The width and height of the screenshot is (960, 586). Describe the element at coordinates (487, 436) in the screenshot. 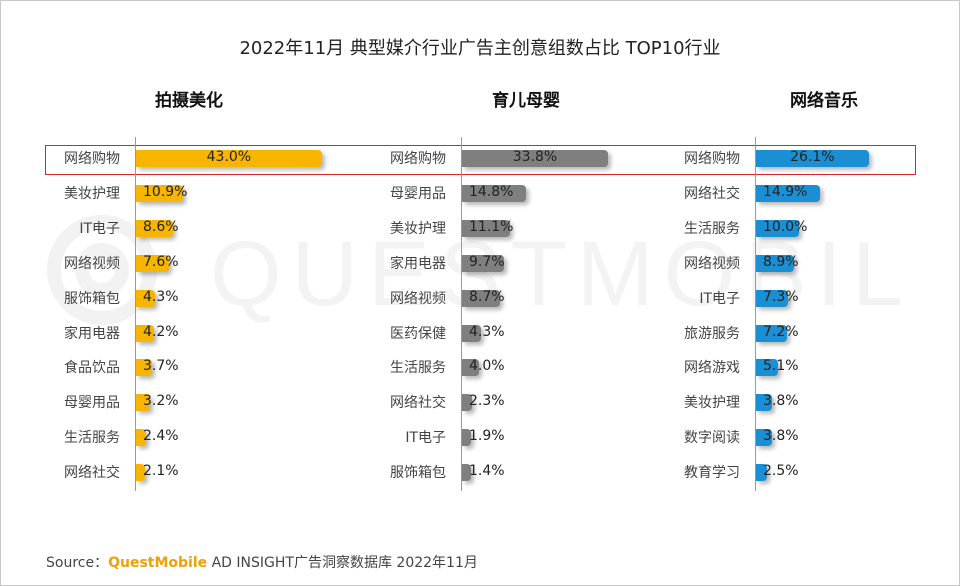

I see `value-label: 1.9%` at that location.